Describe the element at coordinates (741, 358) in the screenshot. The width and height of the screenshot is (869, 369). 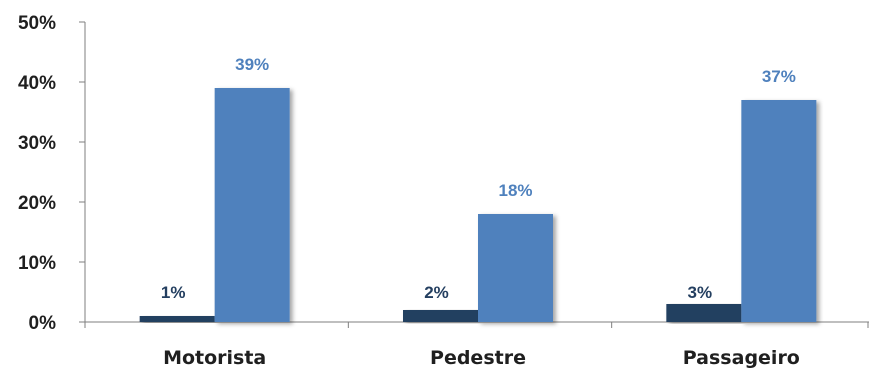
I see `category-label: Passageiro` at that location.